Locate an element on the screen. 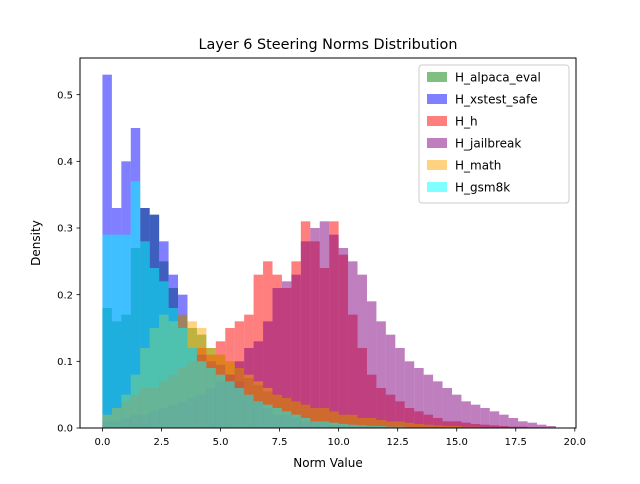  legend-label: H_gsm8k is located at coordinates (482, 188).